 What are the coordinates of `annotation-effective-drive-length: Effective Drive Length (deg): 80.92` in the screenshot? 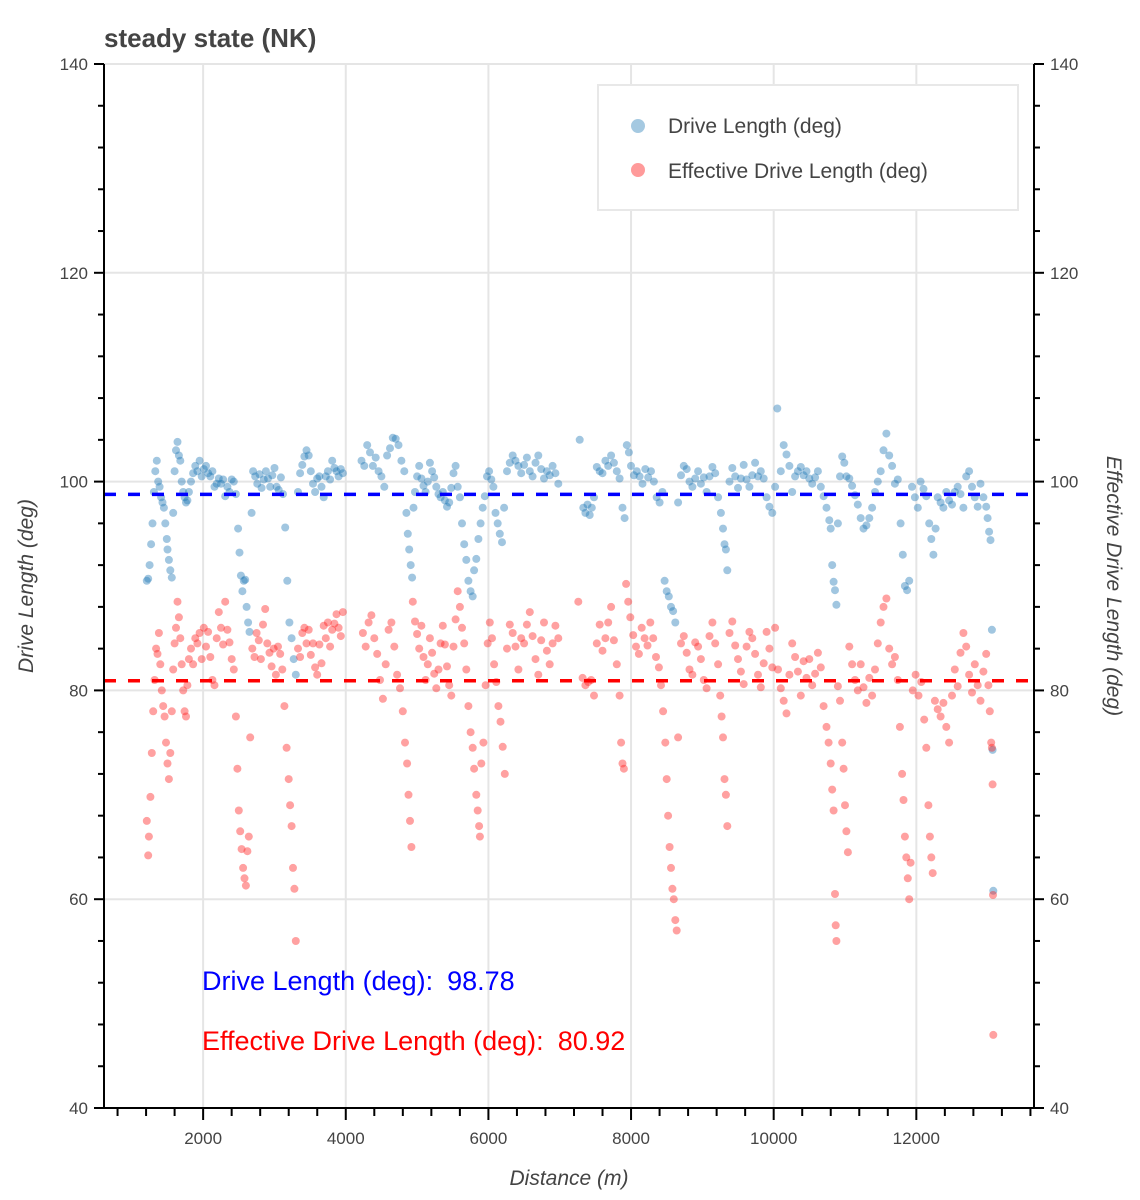 It's located at (413, 1041).